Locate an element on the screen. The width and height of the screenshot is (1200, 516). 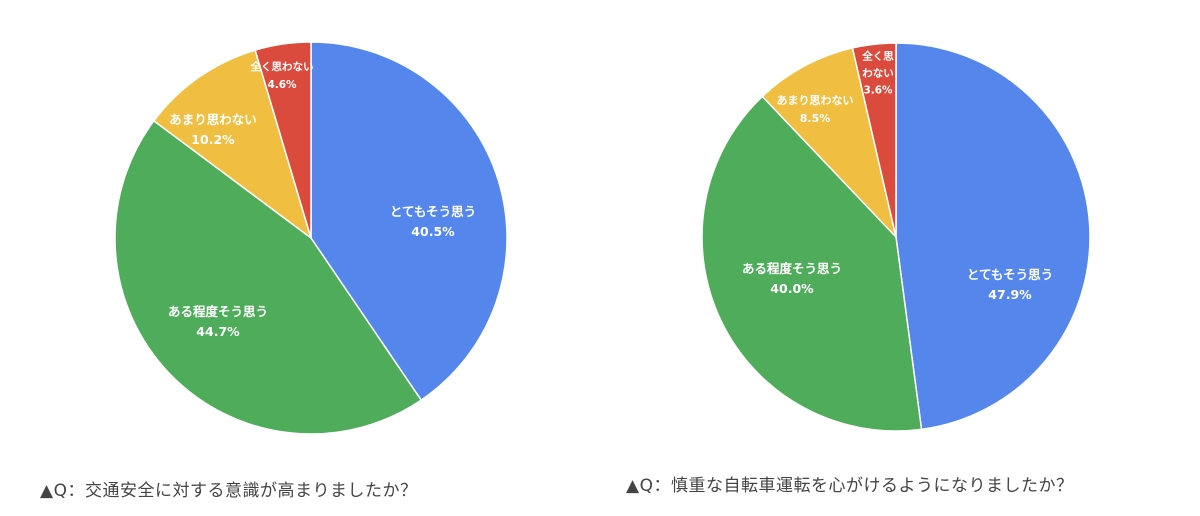
slice-value: 3.6% is located at coordinates (878, 90).